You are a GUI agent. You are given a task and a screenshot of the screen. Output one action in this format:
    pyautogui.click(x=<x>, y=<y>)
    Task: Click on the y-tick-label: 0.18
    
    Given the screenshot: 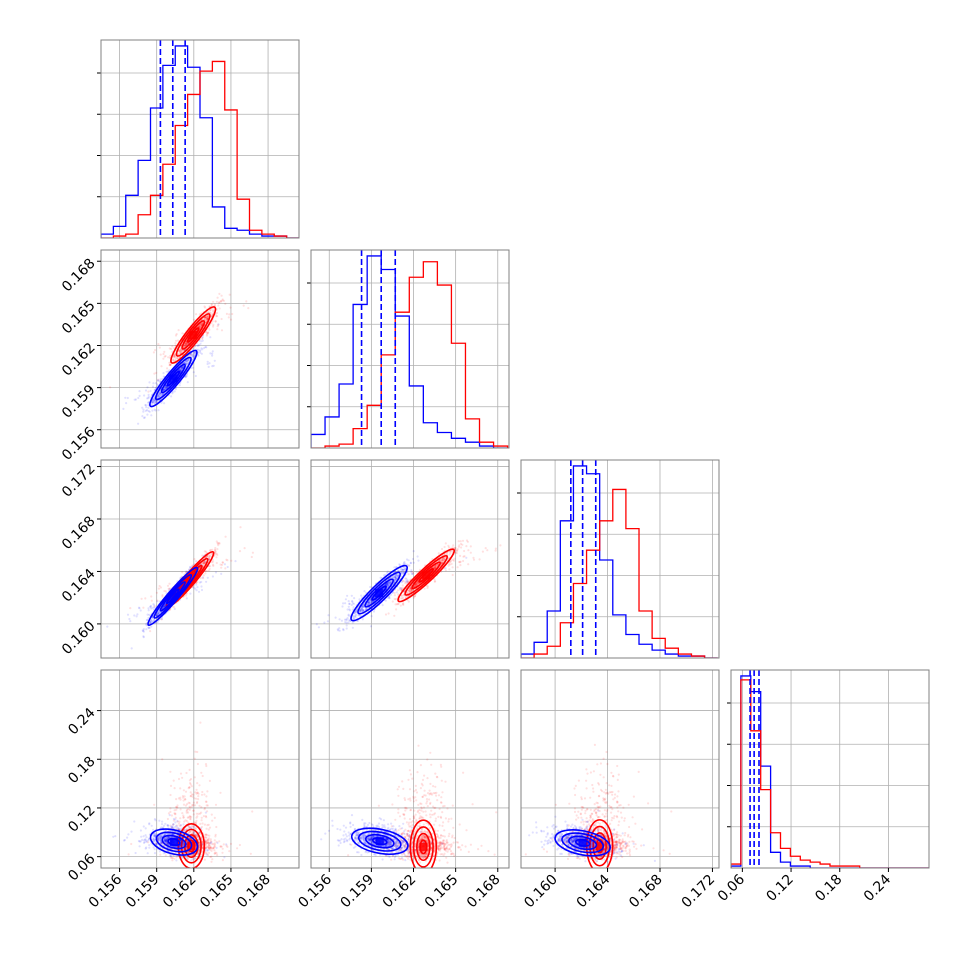 What is the action you would take?
    pyautogui.click(x=81, y=770)
    